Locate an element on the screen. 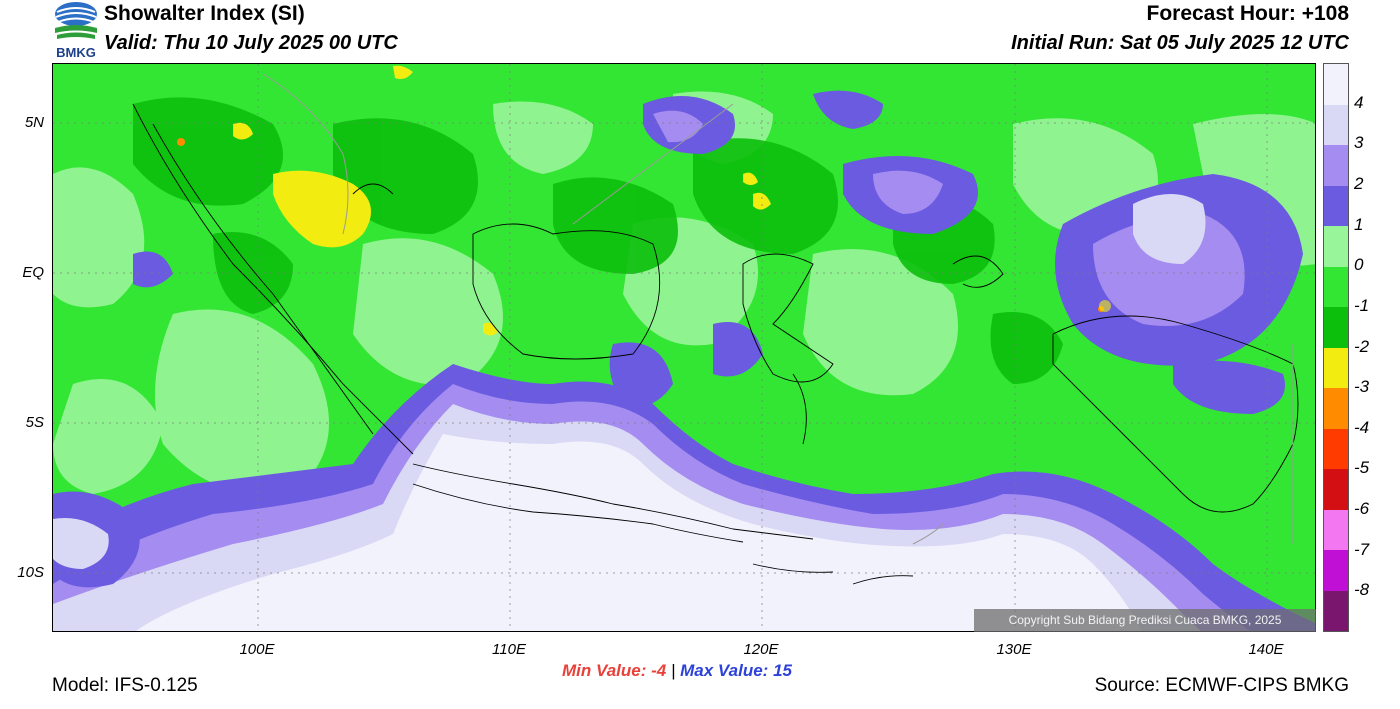 Image resolution: width=1400 pixels, height=709 pixels. violet-patches is located at coordinates (949, 218).